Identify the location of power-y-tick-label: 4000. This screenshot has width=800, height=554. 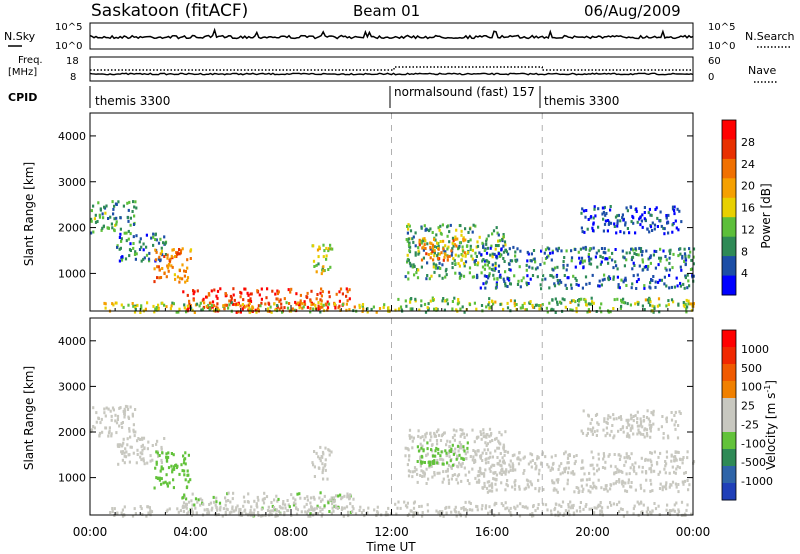
(72, 136).